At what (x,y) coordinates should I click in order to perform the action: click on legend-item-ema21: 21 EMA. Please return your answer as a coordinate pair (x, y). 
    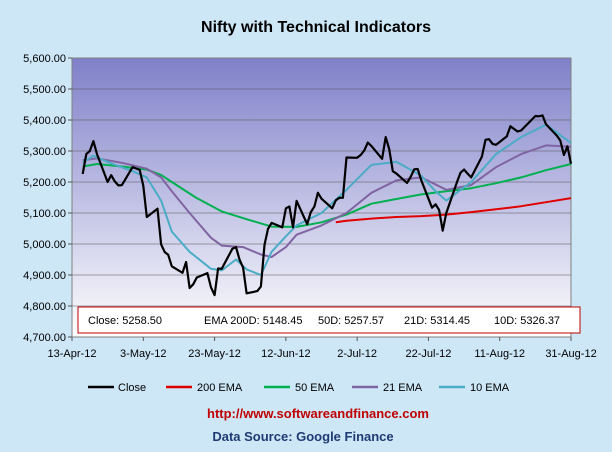
    Looking at the image, I should click on (387, 388).